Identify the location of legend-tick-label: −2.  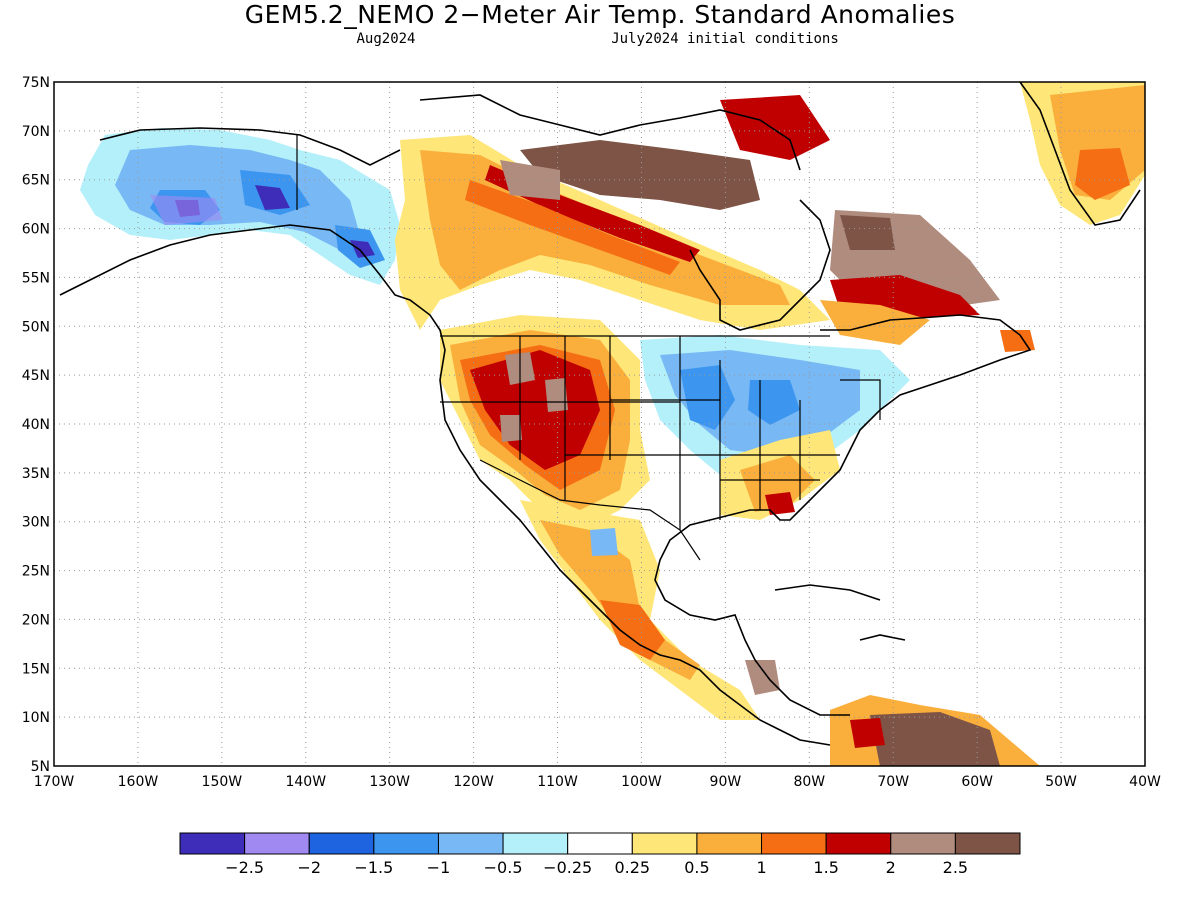
(309, 867).